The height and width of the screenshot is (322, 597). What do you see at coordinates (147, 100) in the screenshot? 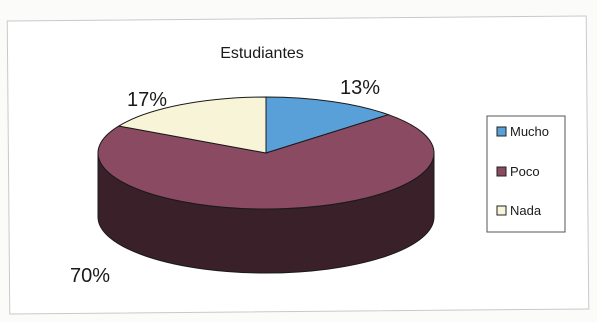
I see `pie-label-nada: 17%` at bounding box center [147, 100].